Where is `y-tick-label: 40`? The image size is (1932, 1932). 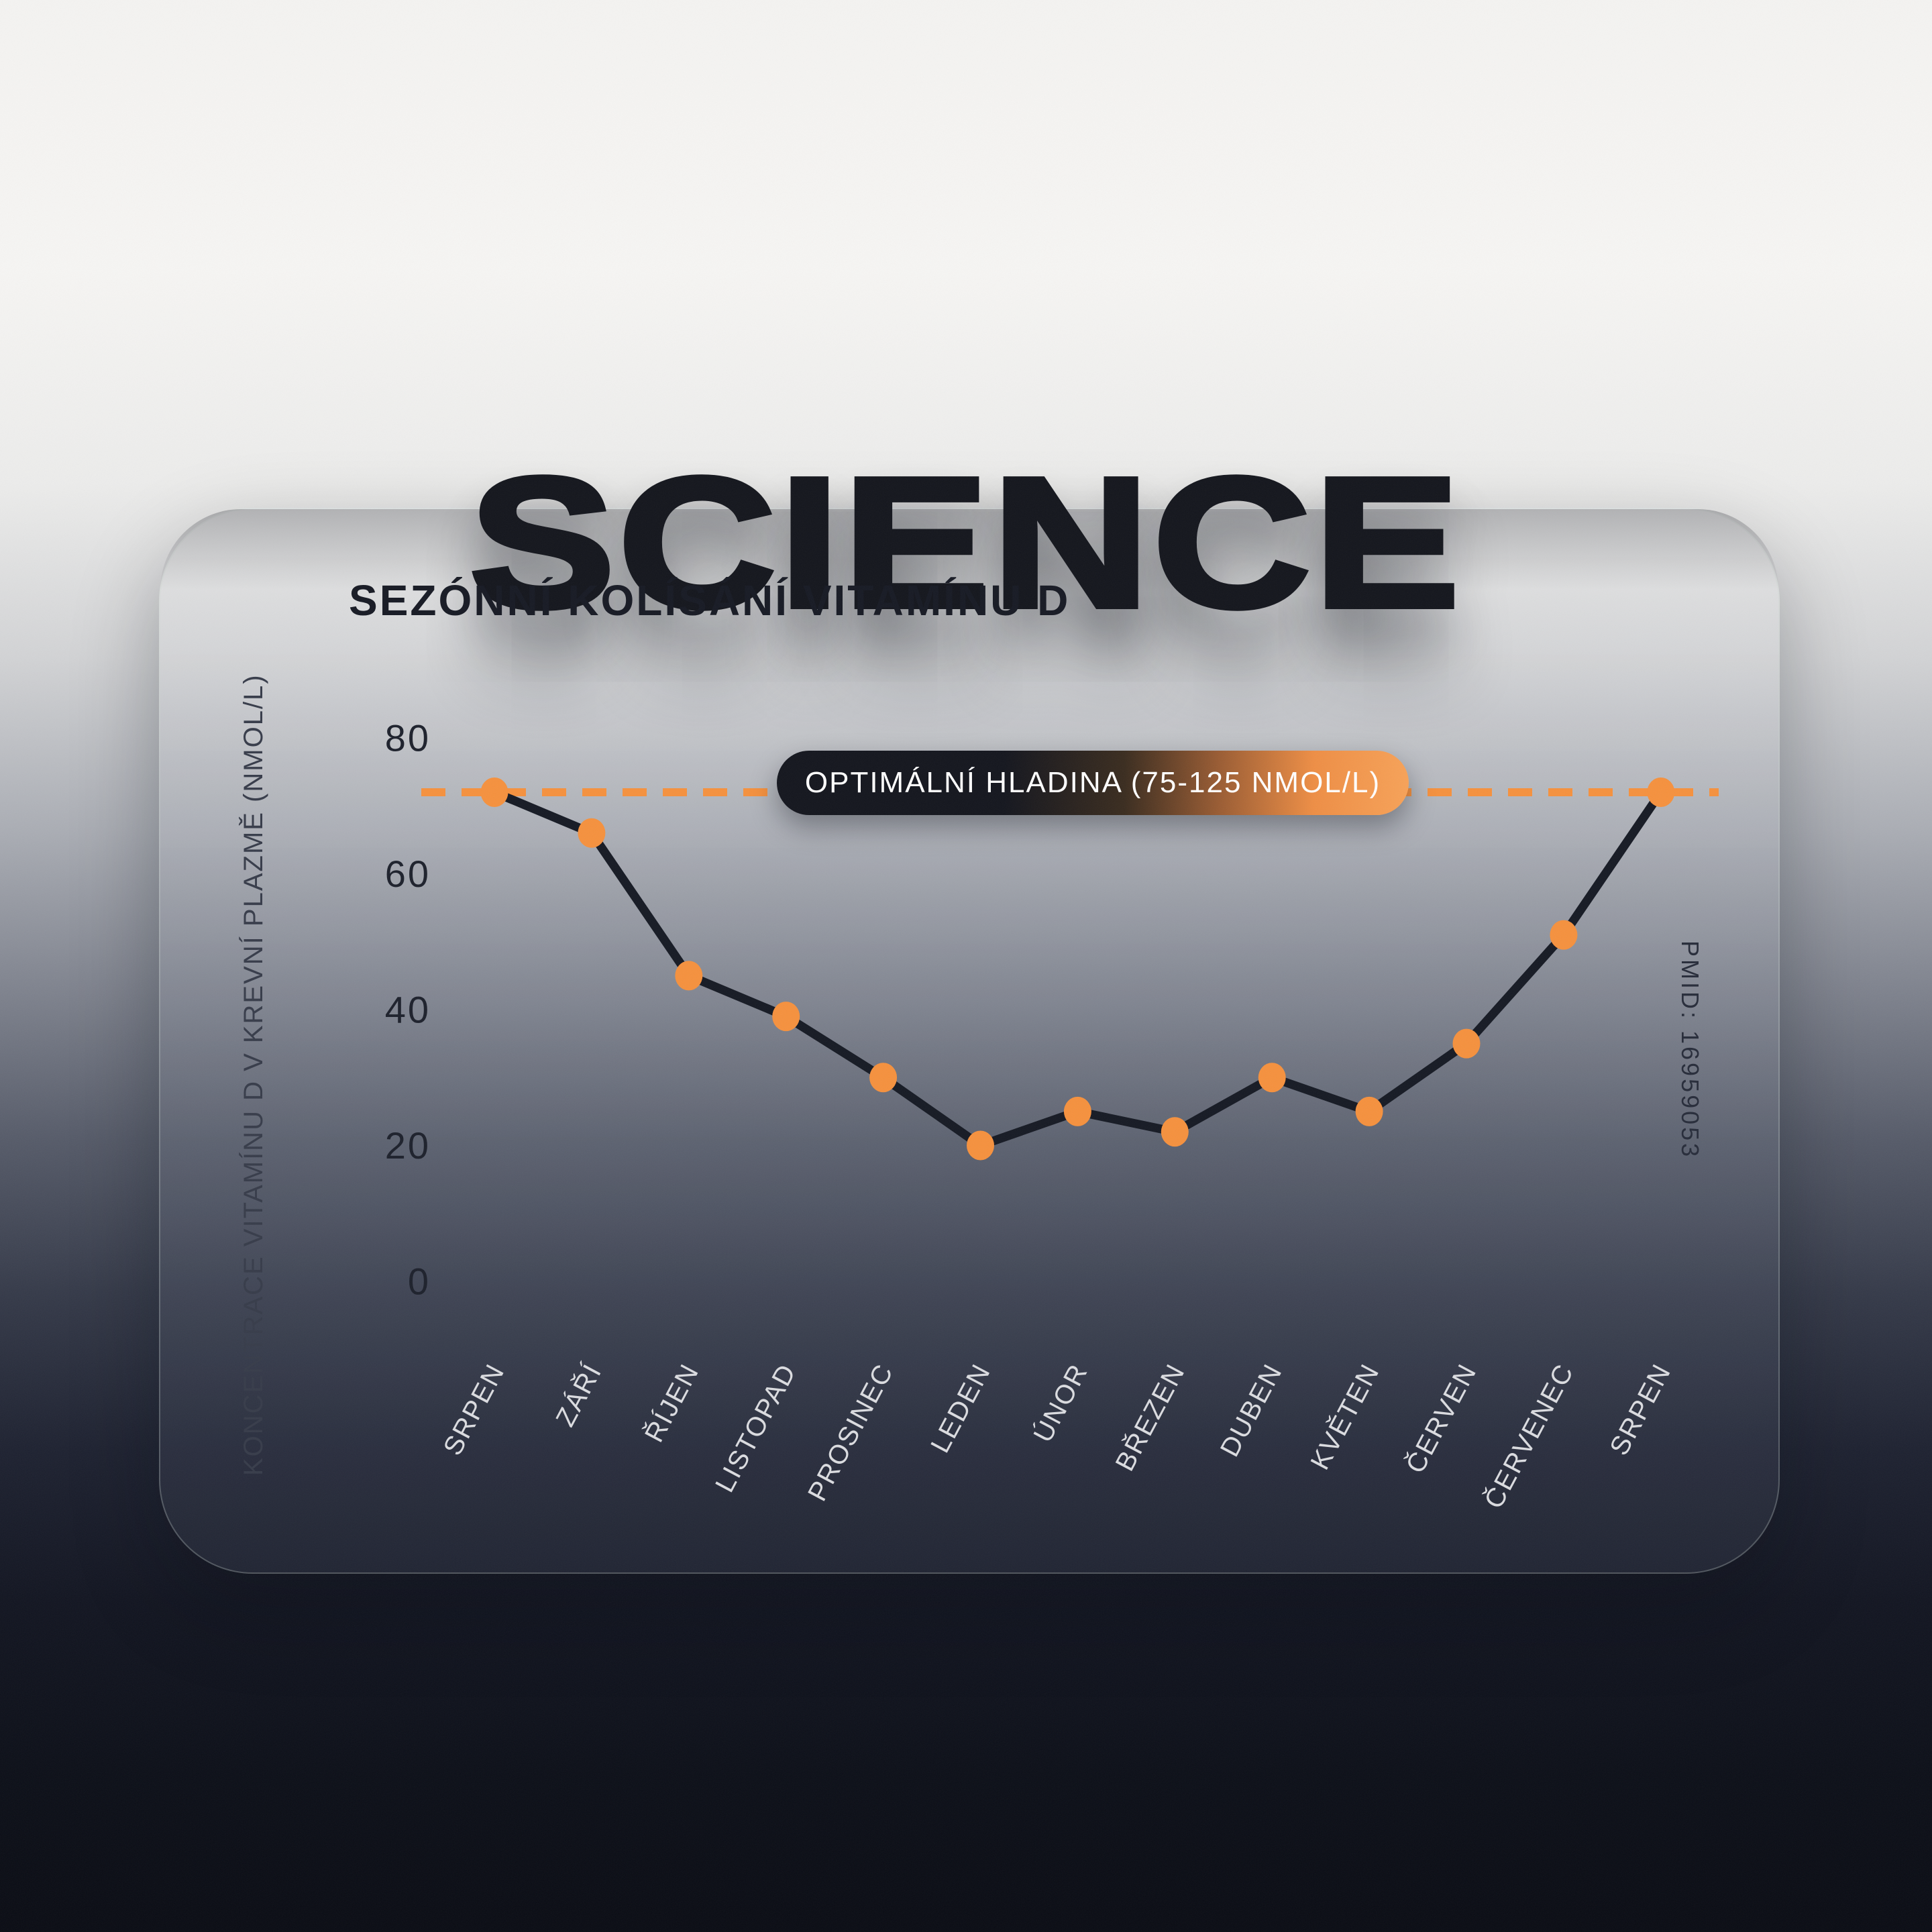
y-tick-label: 40 is located at coordinates (408, 1010).